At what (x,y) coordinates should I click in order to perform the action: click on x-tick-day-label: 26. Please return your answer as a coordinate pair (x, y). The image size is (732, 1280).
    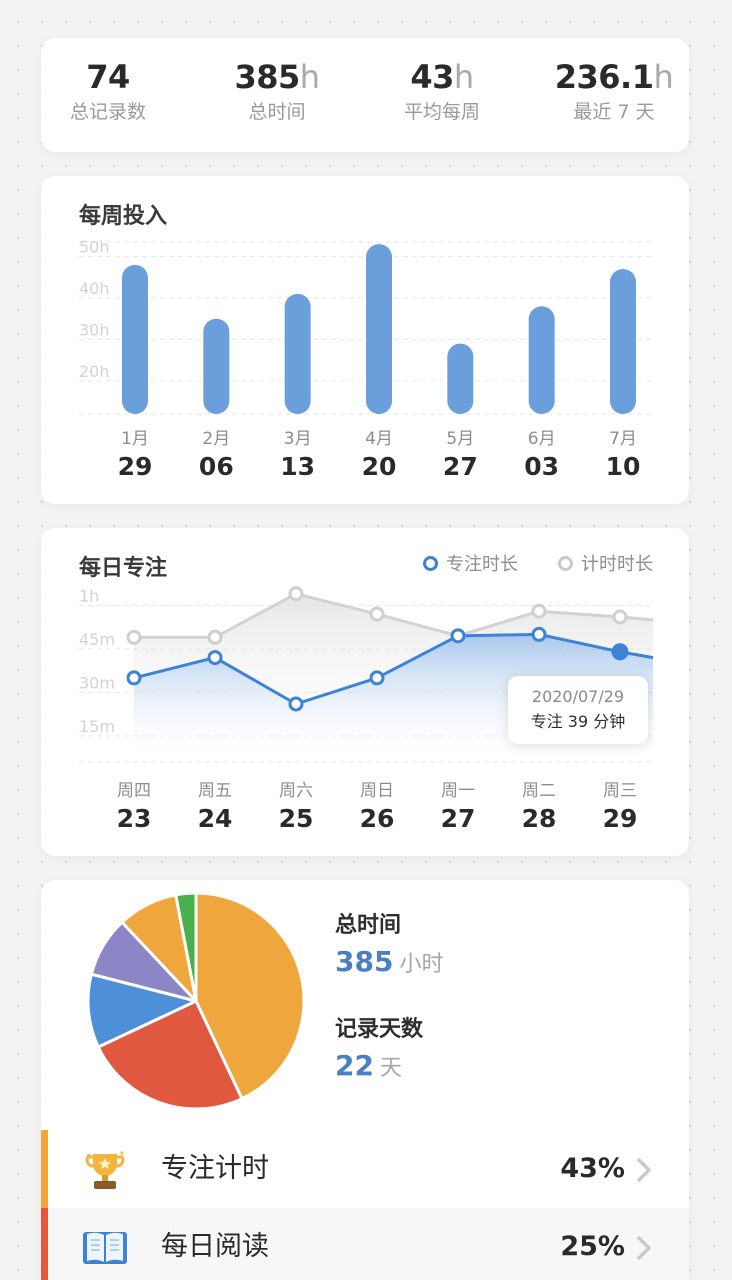
    Looking at the image, I should click on (377, 818).